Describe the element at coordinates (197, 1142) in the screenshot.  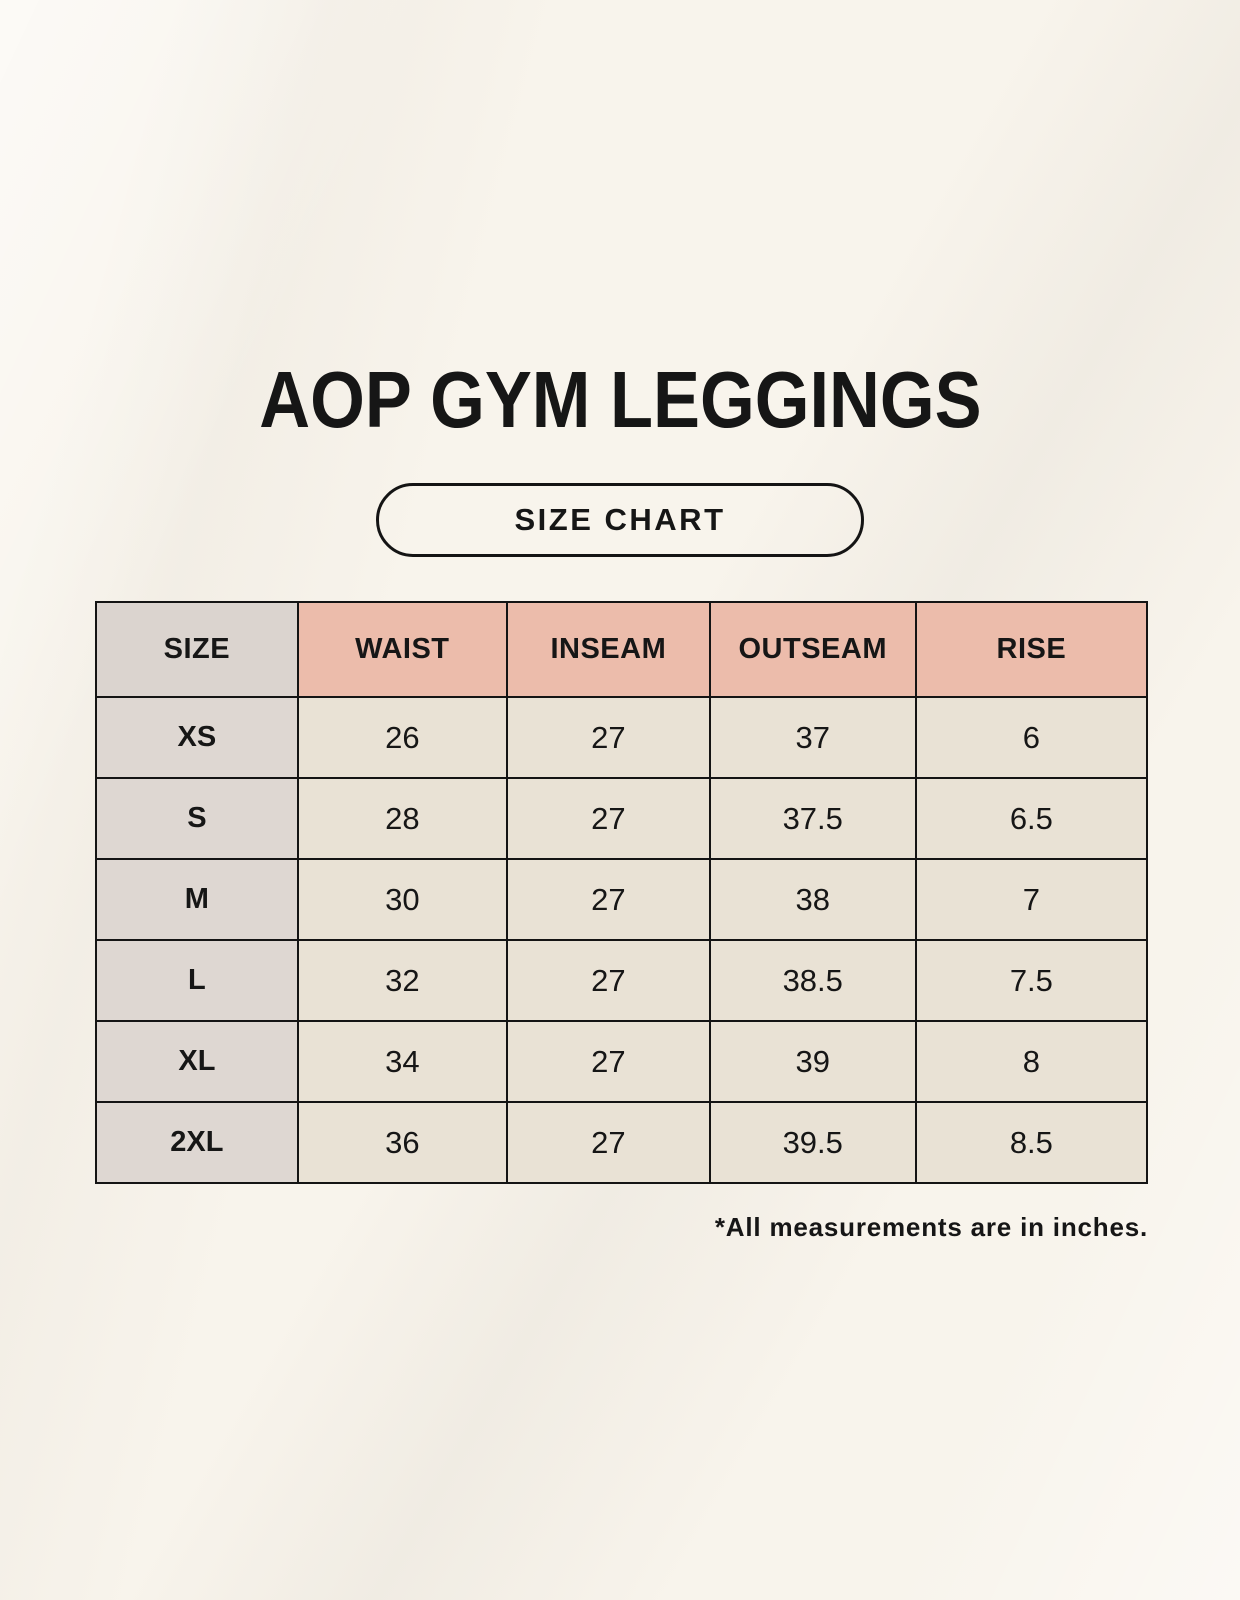
I see `size-cell: 2XL` at that location.